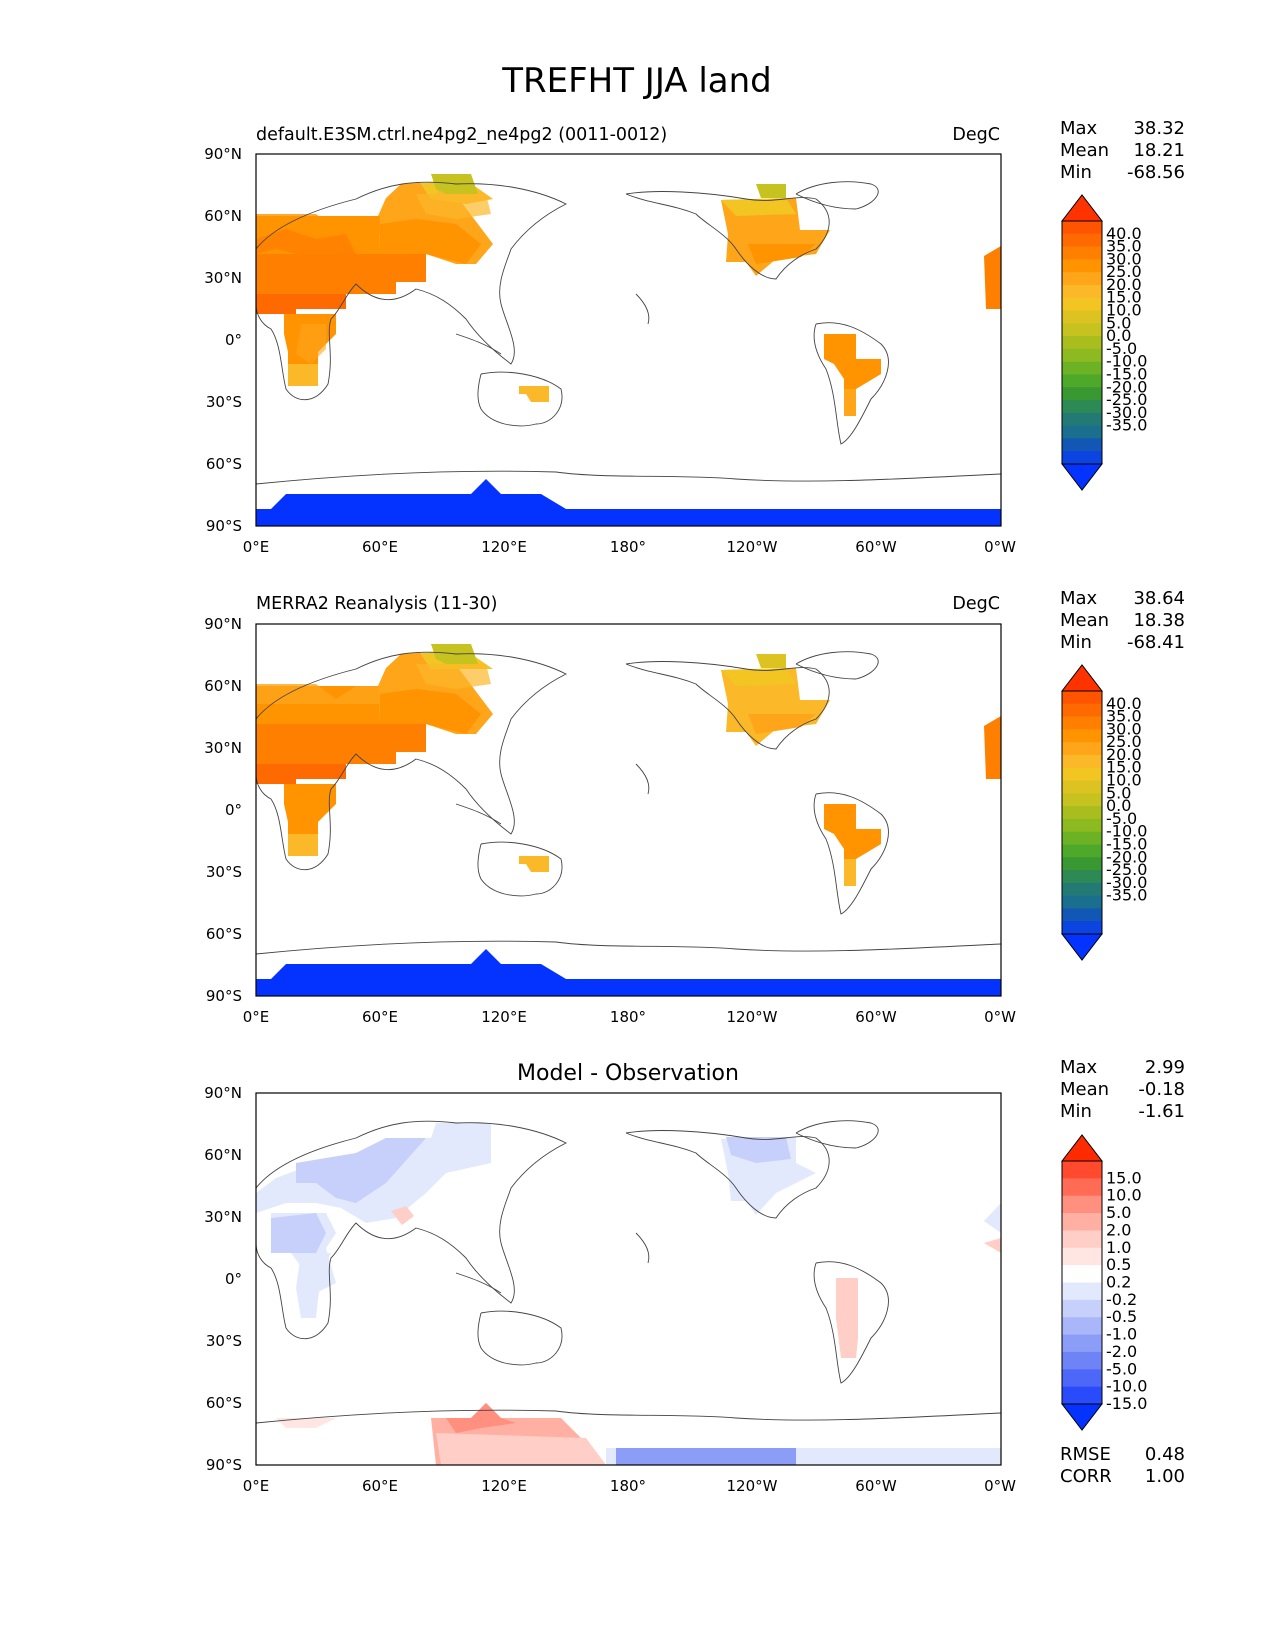 The height and width of the screenshot is (1650, 1275). I want to click on colorbar-frame, so click(1082, 1282).